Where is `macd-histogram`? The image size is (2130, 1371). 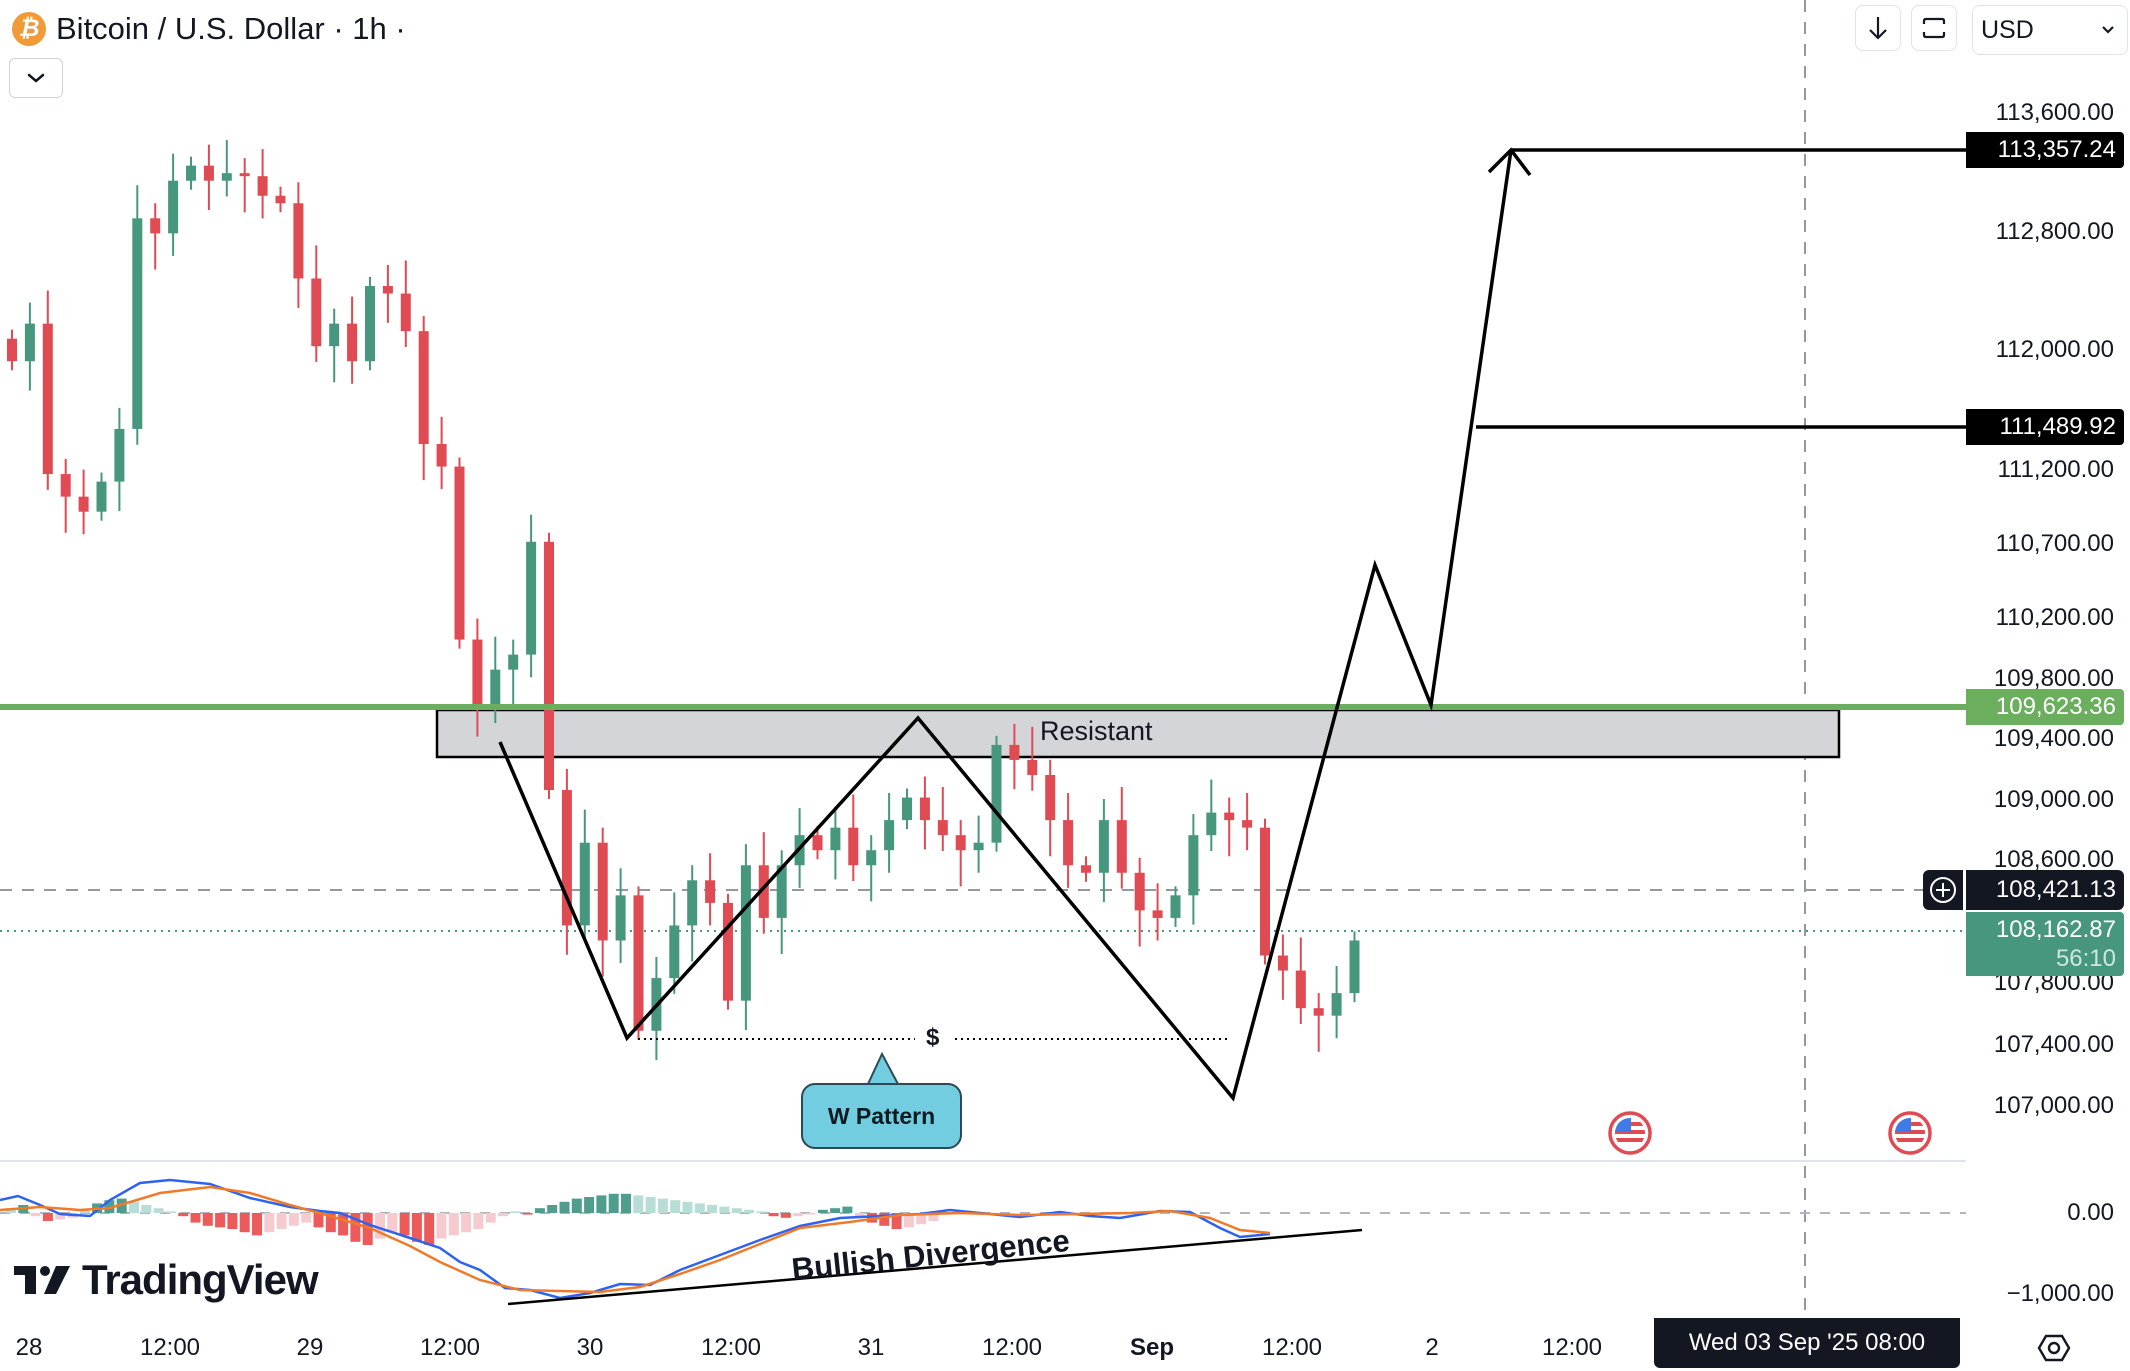
macd-histogram is located at coordinates (472, 1219).